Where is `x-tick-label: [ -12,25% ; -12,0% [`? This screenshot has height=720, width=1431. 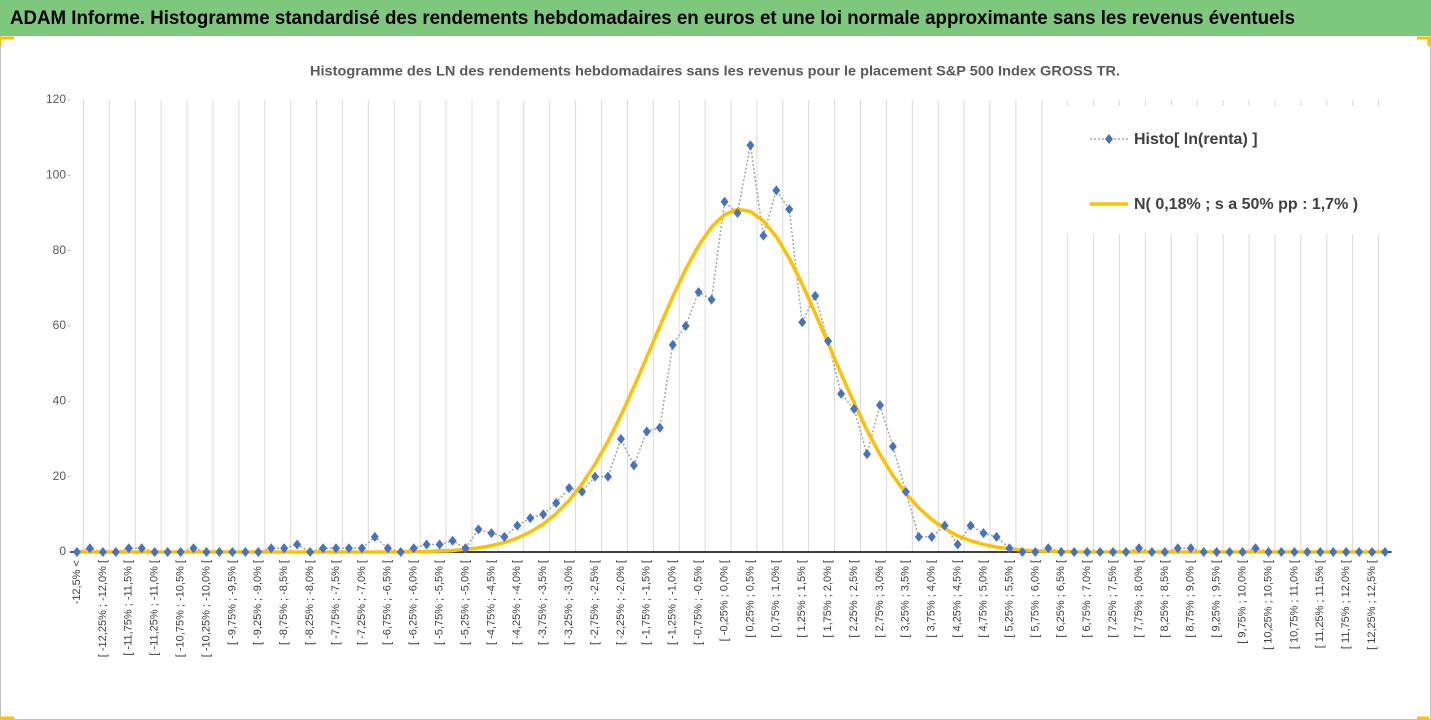 x-tick-label: [ -12,25% ; -12,0% [ is located at coordinates (103, 608).